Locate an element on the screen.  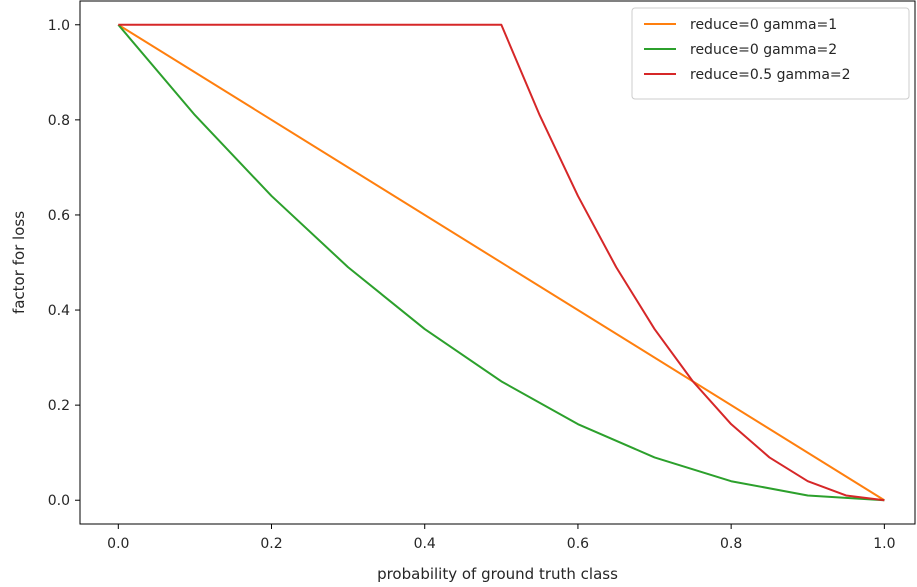
y-axis-ticks: 0.0 0.2 0.4 0.6 0.8 1.0 is located at coordinates (64, 263).